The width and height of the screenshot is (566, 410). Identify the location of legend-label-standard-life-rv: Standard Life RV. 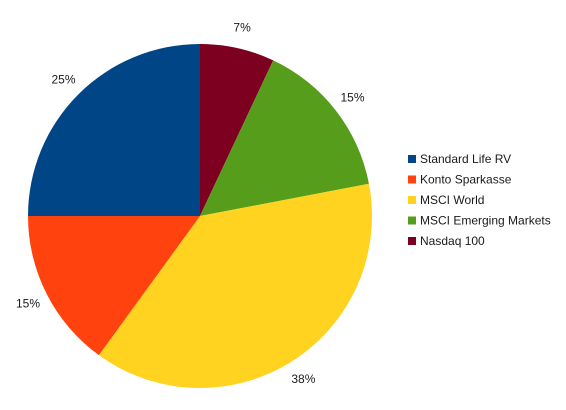
(465, 159).